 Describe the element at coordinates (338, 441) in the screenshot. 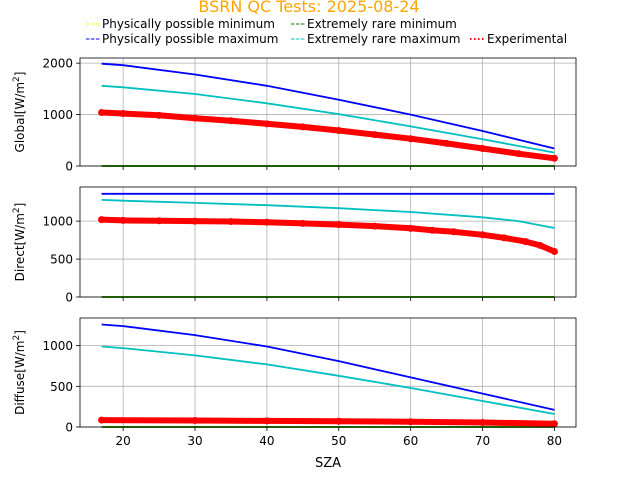

I see `x-tick-label: 50` at that location.